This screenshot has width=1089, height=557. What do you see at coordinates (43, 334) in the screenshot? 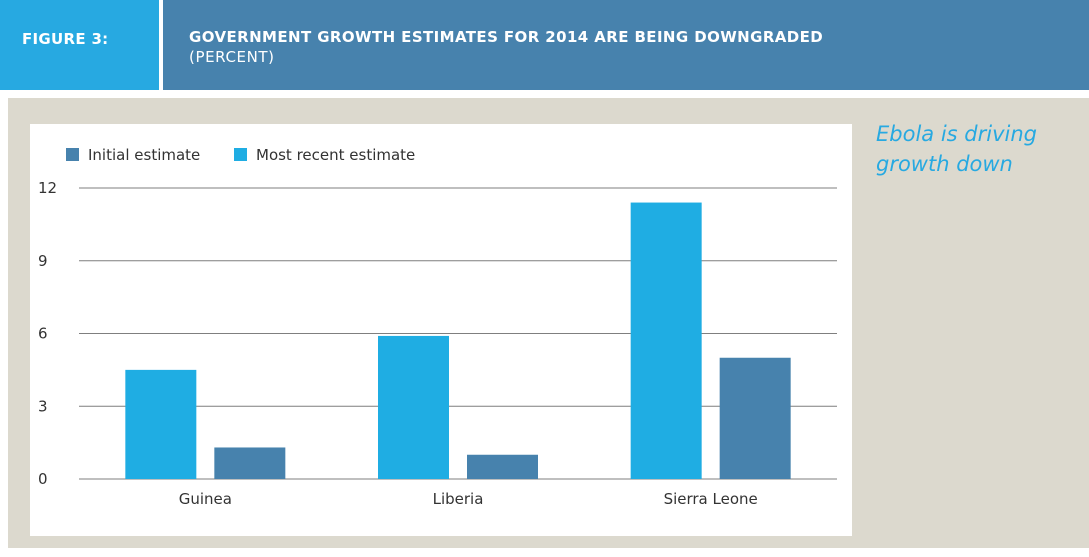
I see `y-tick-label: 6` at bounding box center [43, 334].